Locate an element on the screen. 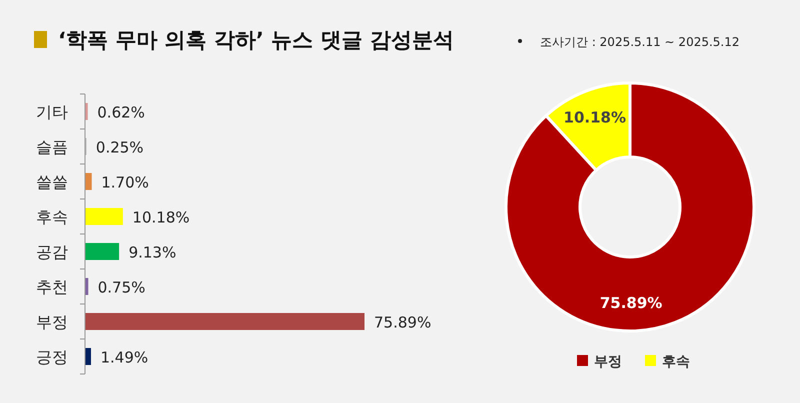  data-label: 0.25% is located at coordinates (120, 147).